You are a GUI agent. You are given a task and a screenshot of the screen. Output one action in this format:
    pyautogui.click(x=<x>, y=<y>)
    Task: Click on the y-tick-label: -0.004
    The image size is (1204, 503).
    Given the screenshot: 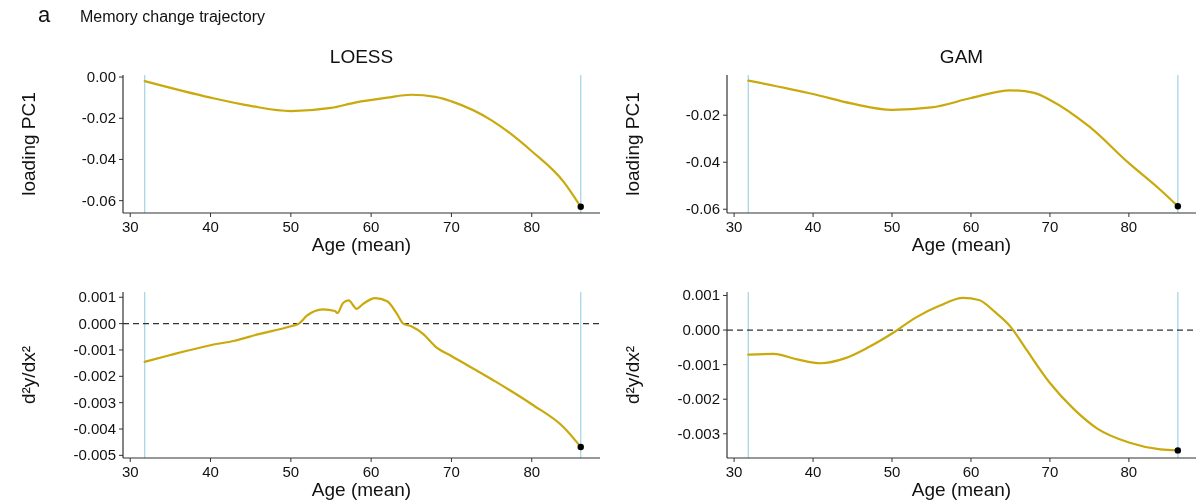 What is the action you would take?
    pyautogui.click(x=94, y=429)
    